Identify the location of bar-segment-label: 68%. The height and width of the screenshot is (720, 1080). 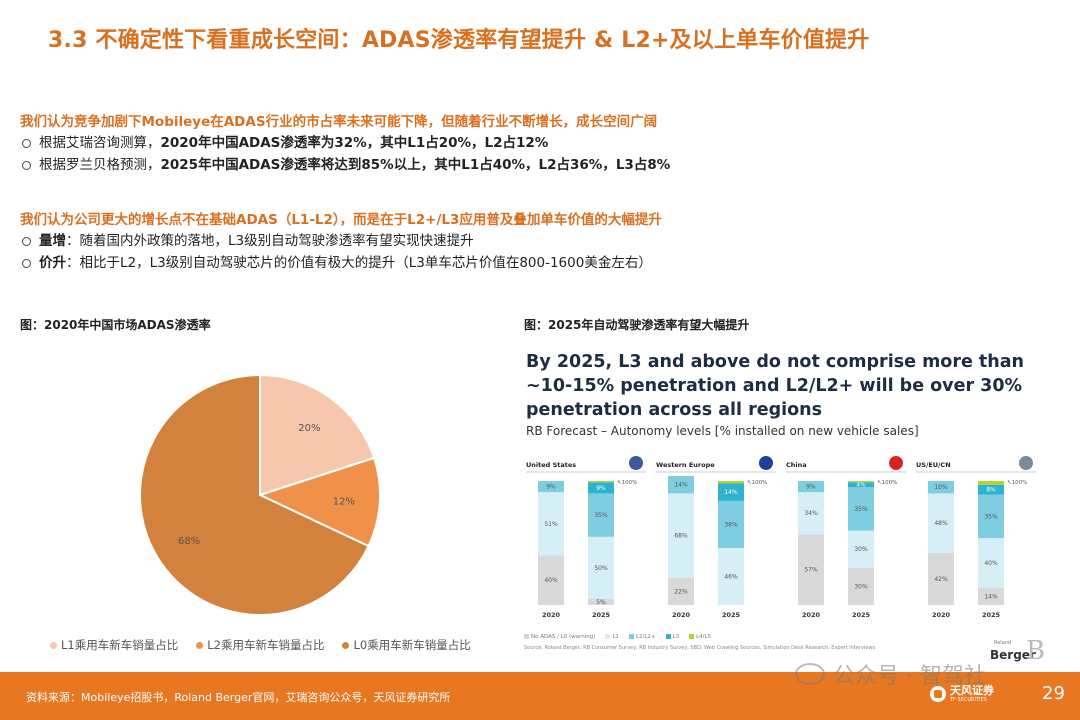
(681, 536).